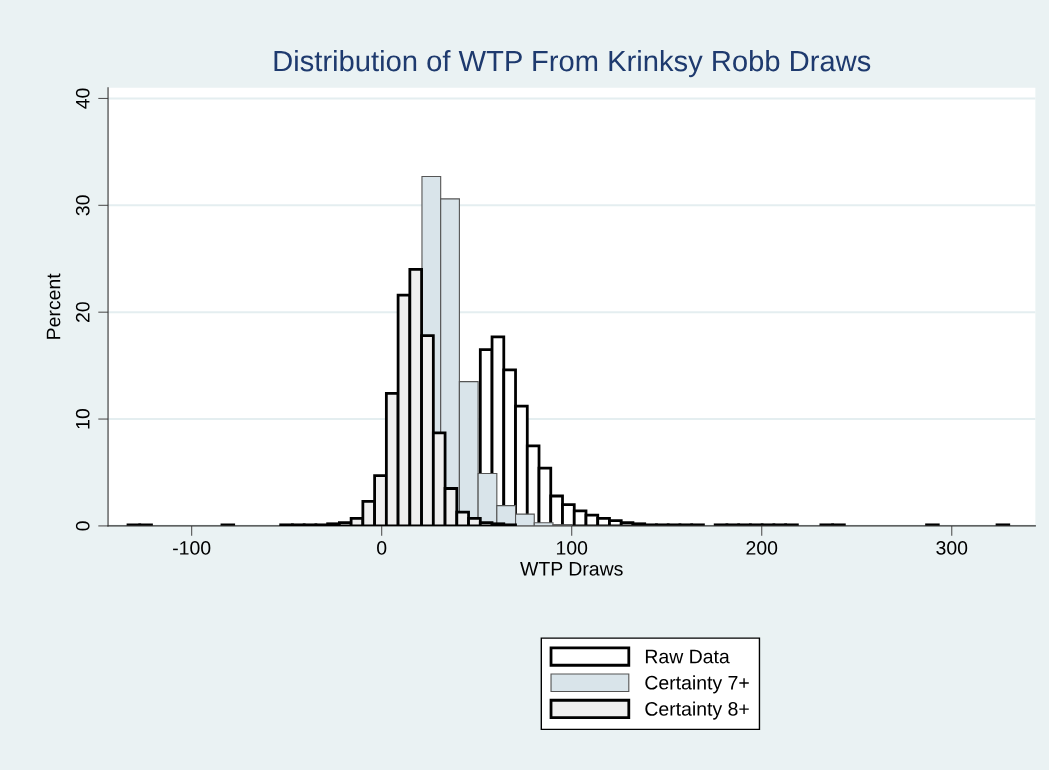 The image size is (1049, 770). I want to click on x-tick-label: 100, so click(572, 548).